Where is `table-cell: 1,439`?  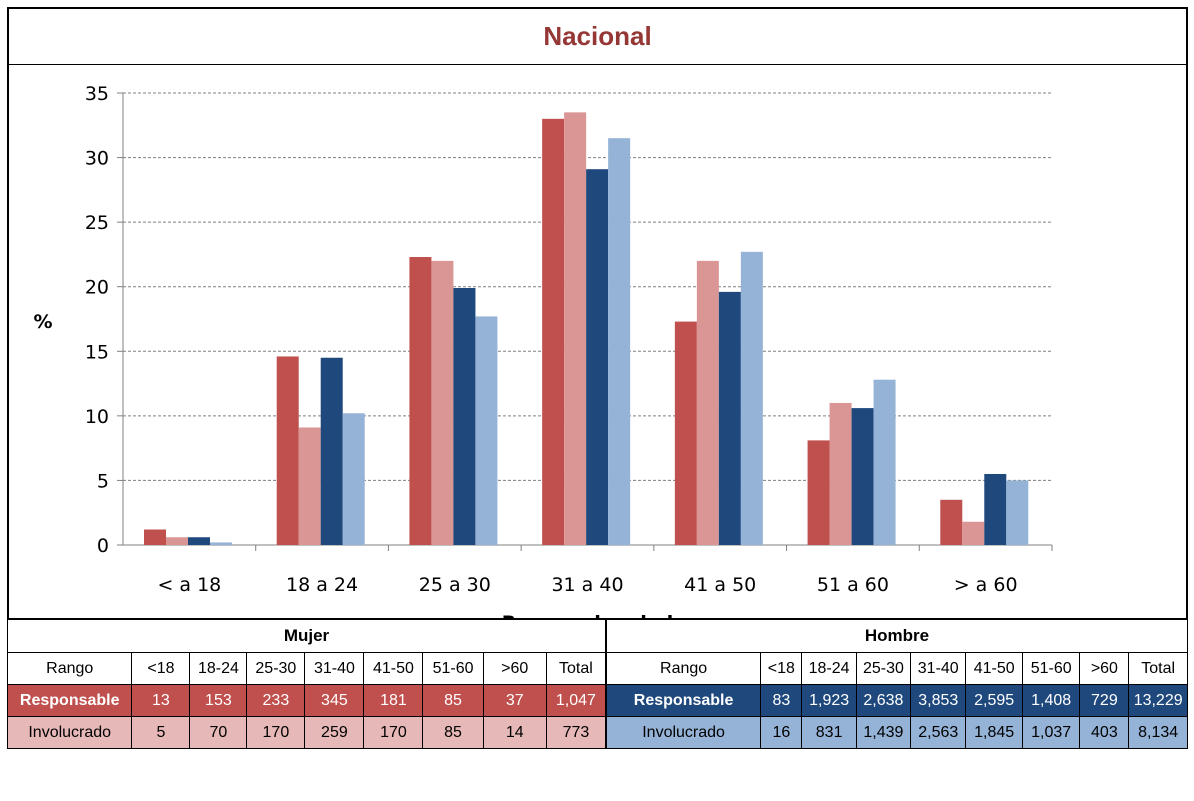 table-cell: 1,439 is located at coordinates (883, 732).